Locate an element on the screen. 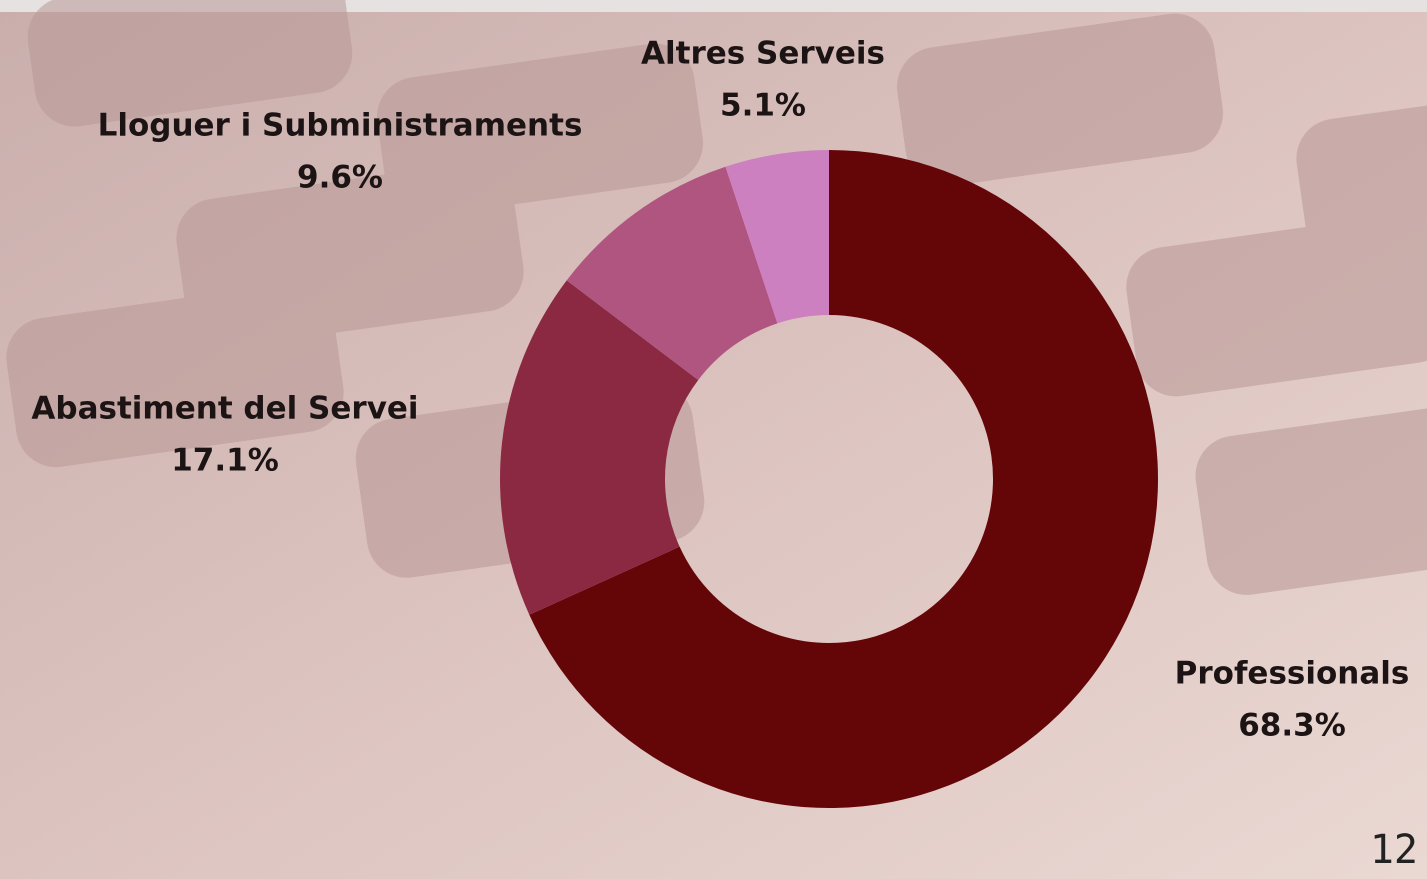 The image size is (1427, 879). value-label: 68.3% is located at coordinates (1292, 726).